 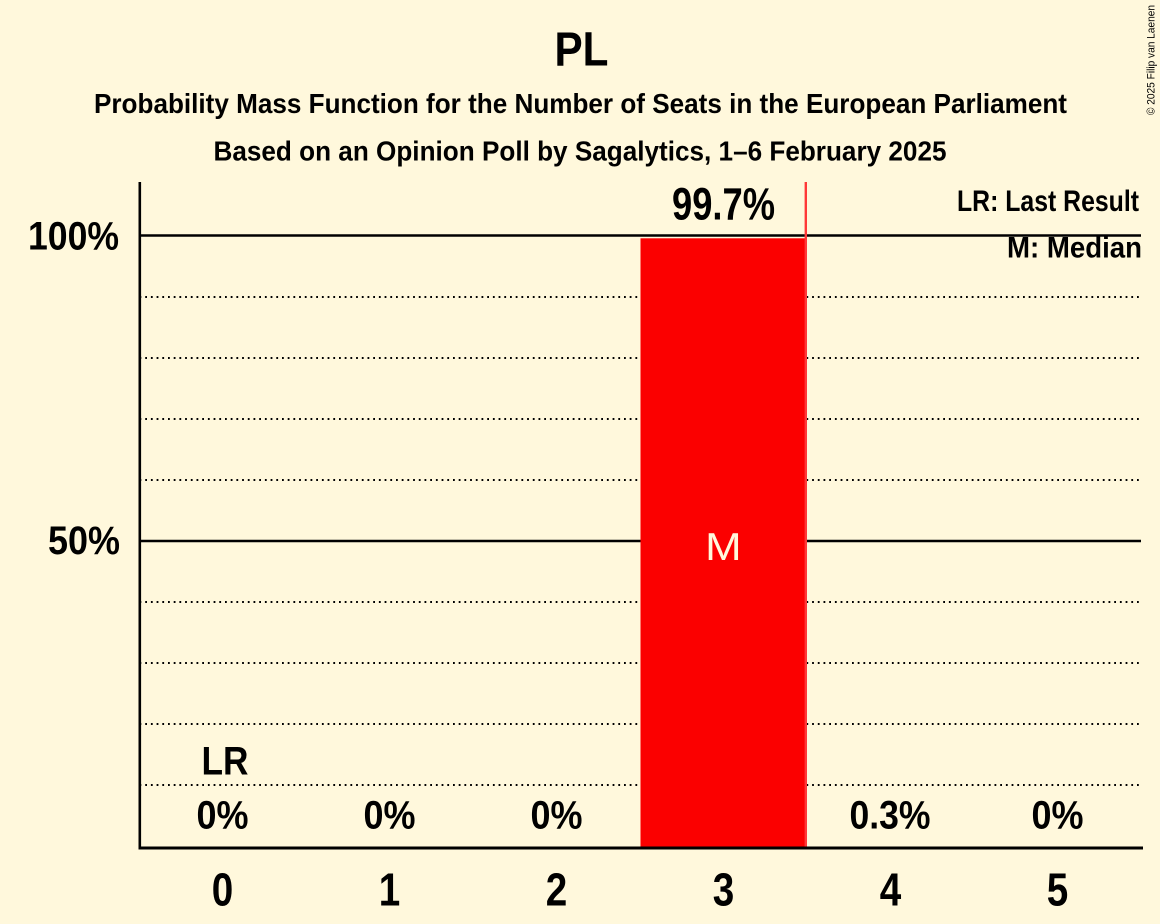 What do you see at coordinates (1048, 201) in the screenshot?
I see `svg-text: LR: Last Result` at bounding box center [1048, 201].